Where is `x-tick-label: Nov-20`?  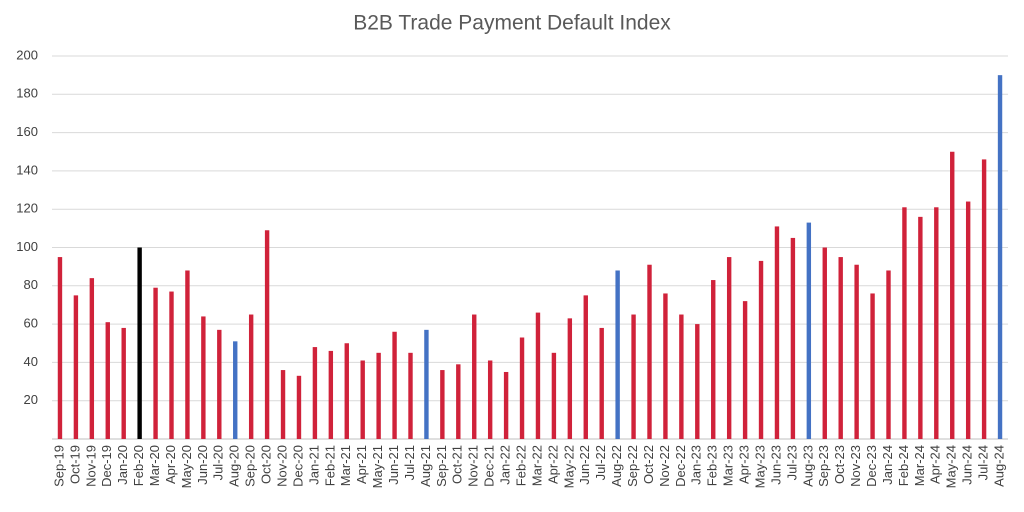
x-tick-label: Nov-20 is located at coordinates (281, 466).